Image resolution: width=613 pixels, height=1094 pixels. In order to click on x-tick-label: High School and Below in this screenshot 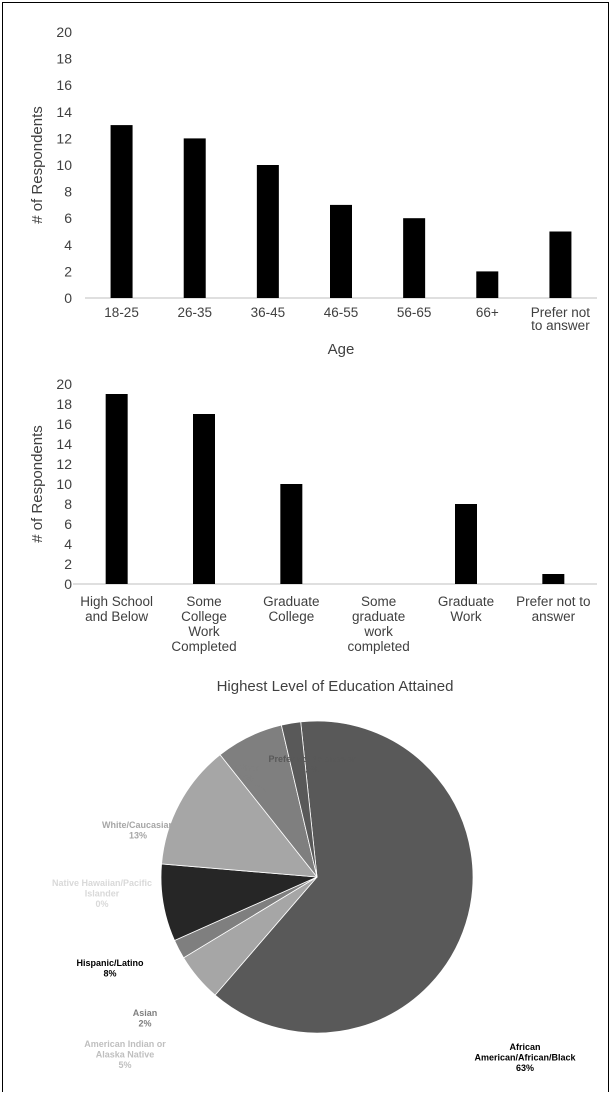, I will do `click(116, 609)`.